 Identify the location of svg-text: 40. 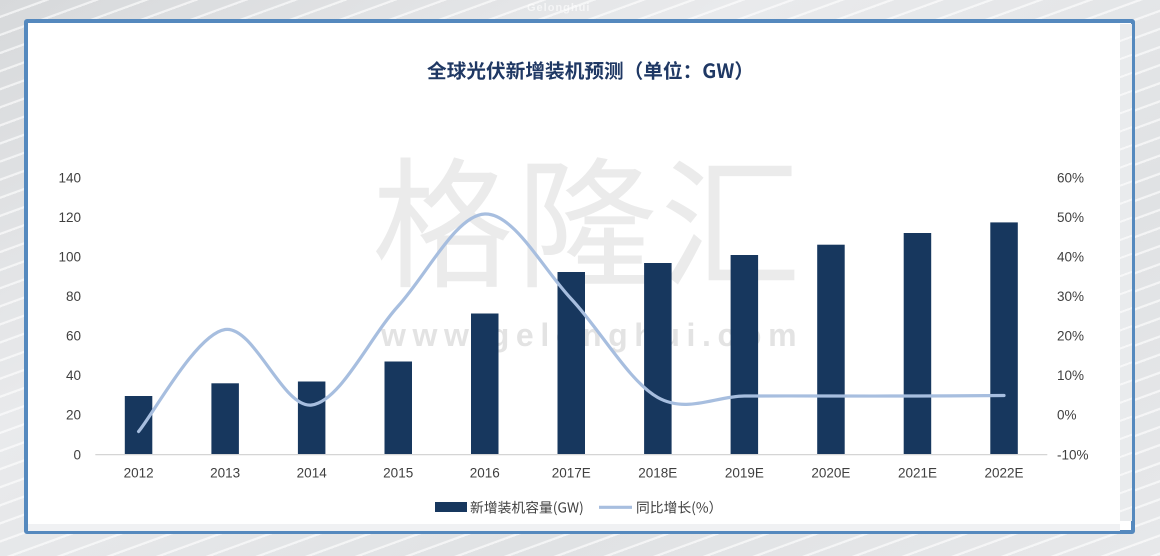
(73, 375).